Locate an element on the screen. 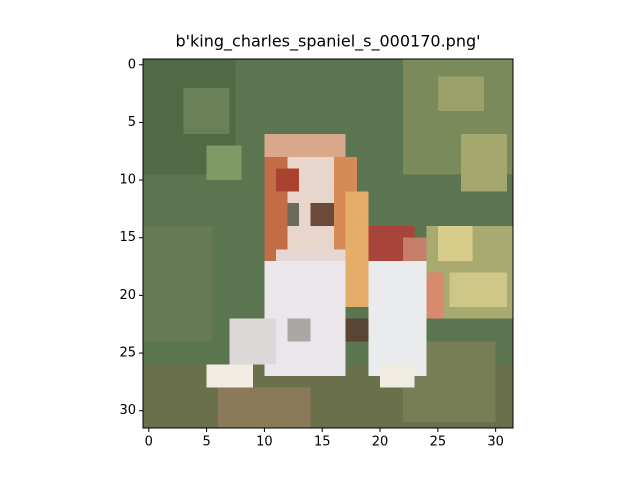 The height and width of the screenshot is (480, 640). y-tick-label: 15 is located at coordinates (127, 237).